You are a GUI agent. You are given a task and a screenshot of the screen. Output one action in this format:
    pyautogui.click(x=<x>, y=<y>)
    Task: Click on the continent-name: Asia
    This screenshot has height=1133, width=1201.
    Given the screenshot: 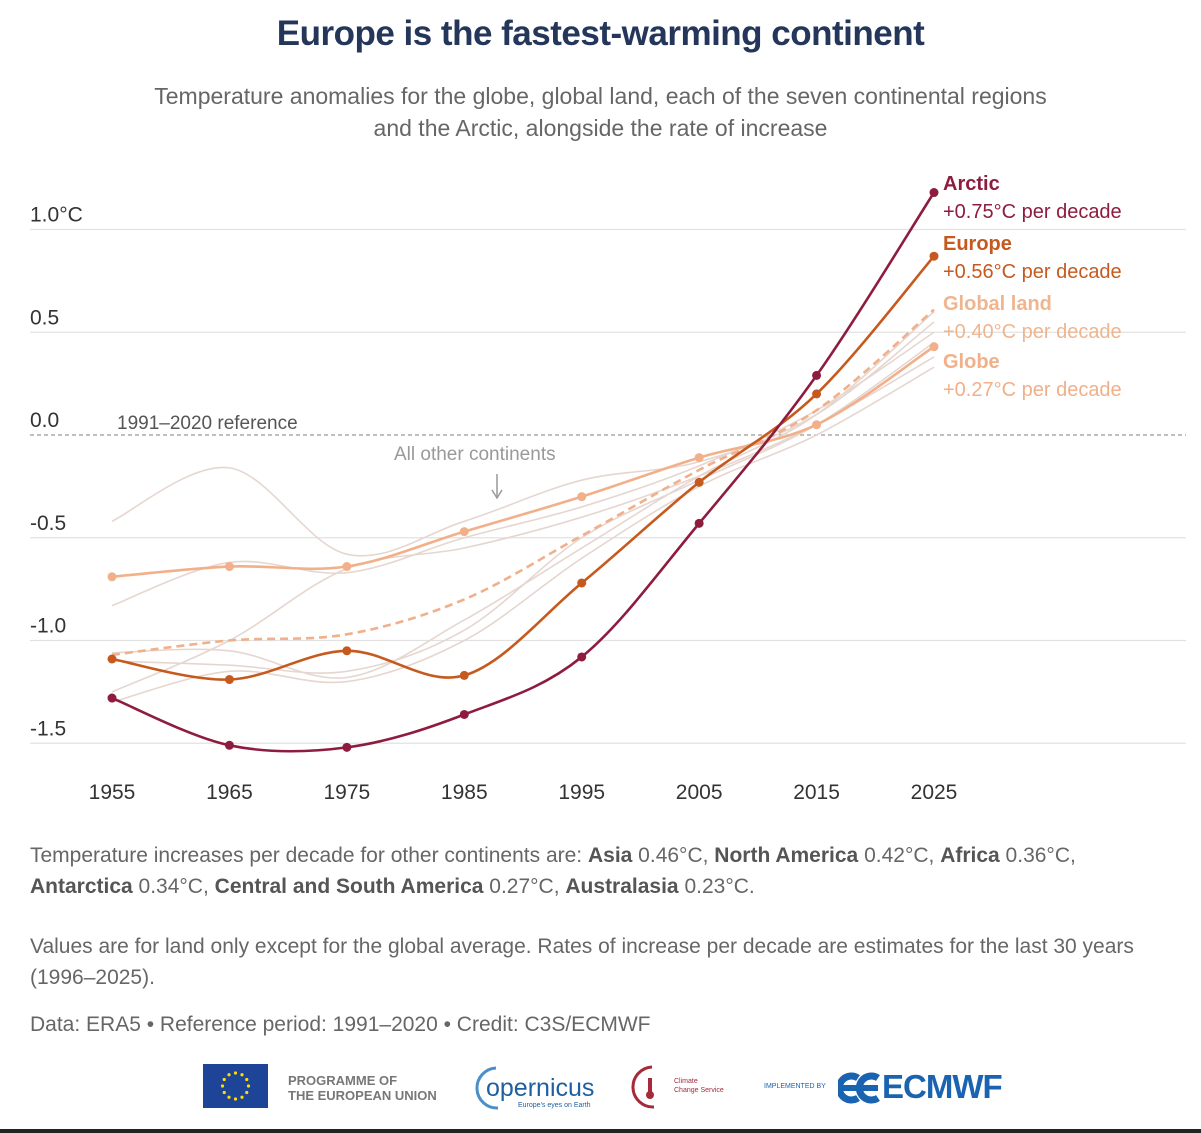 What is the action you would take?
    pyautogui.click(x=610, y=855)
    